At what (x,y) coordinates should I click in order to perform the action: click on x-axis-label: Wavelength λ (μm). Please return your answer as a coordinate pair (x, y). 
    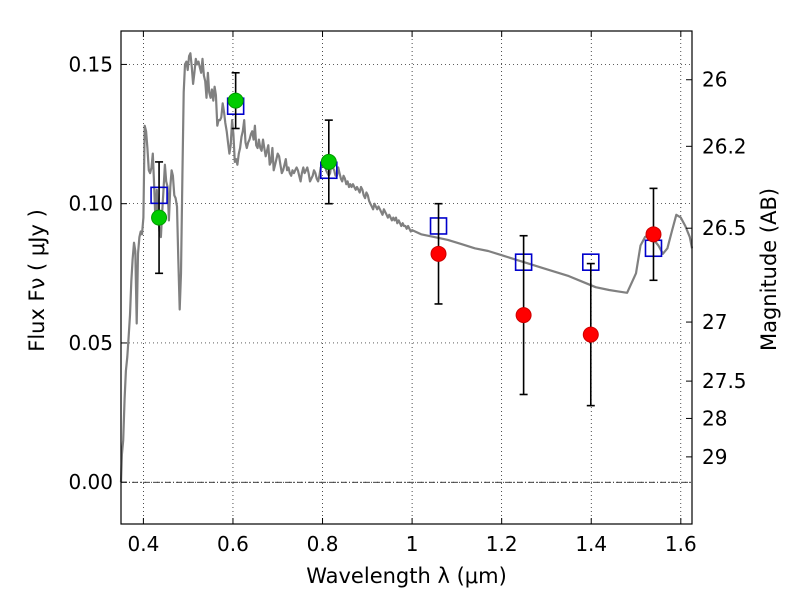
    Looking at the image, I should click on (406, 576).